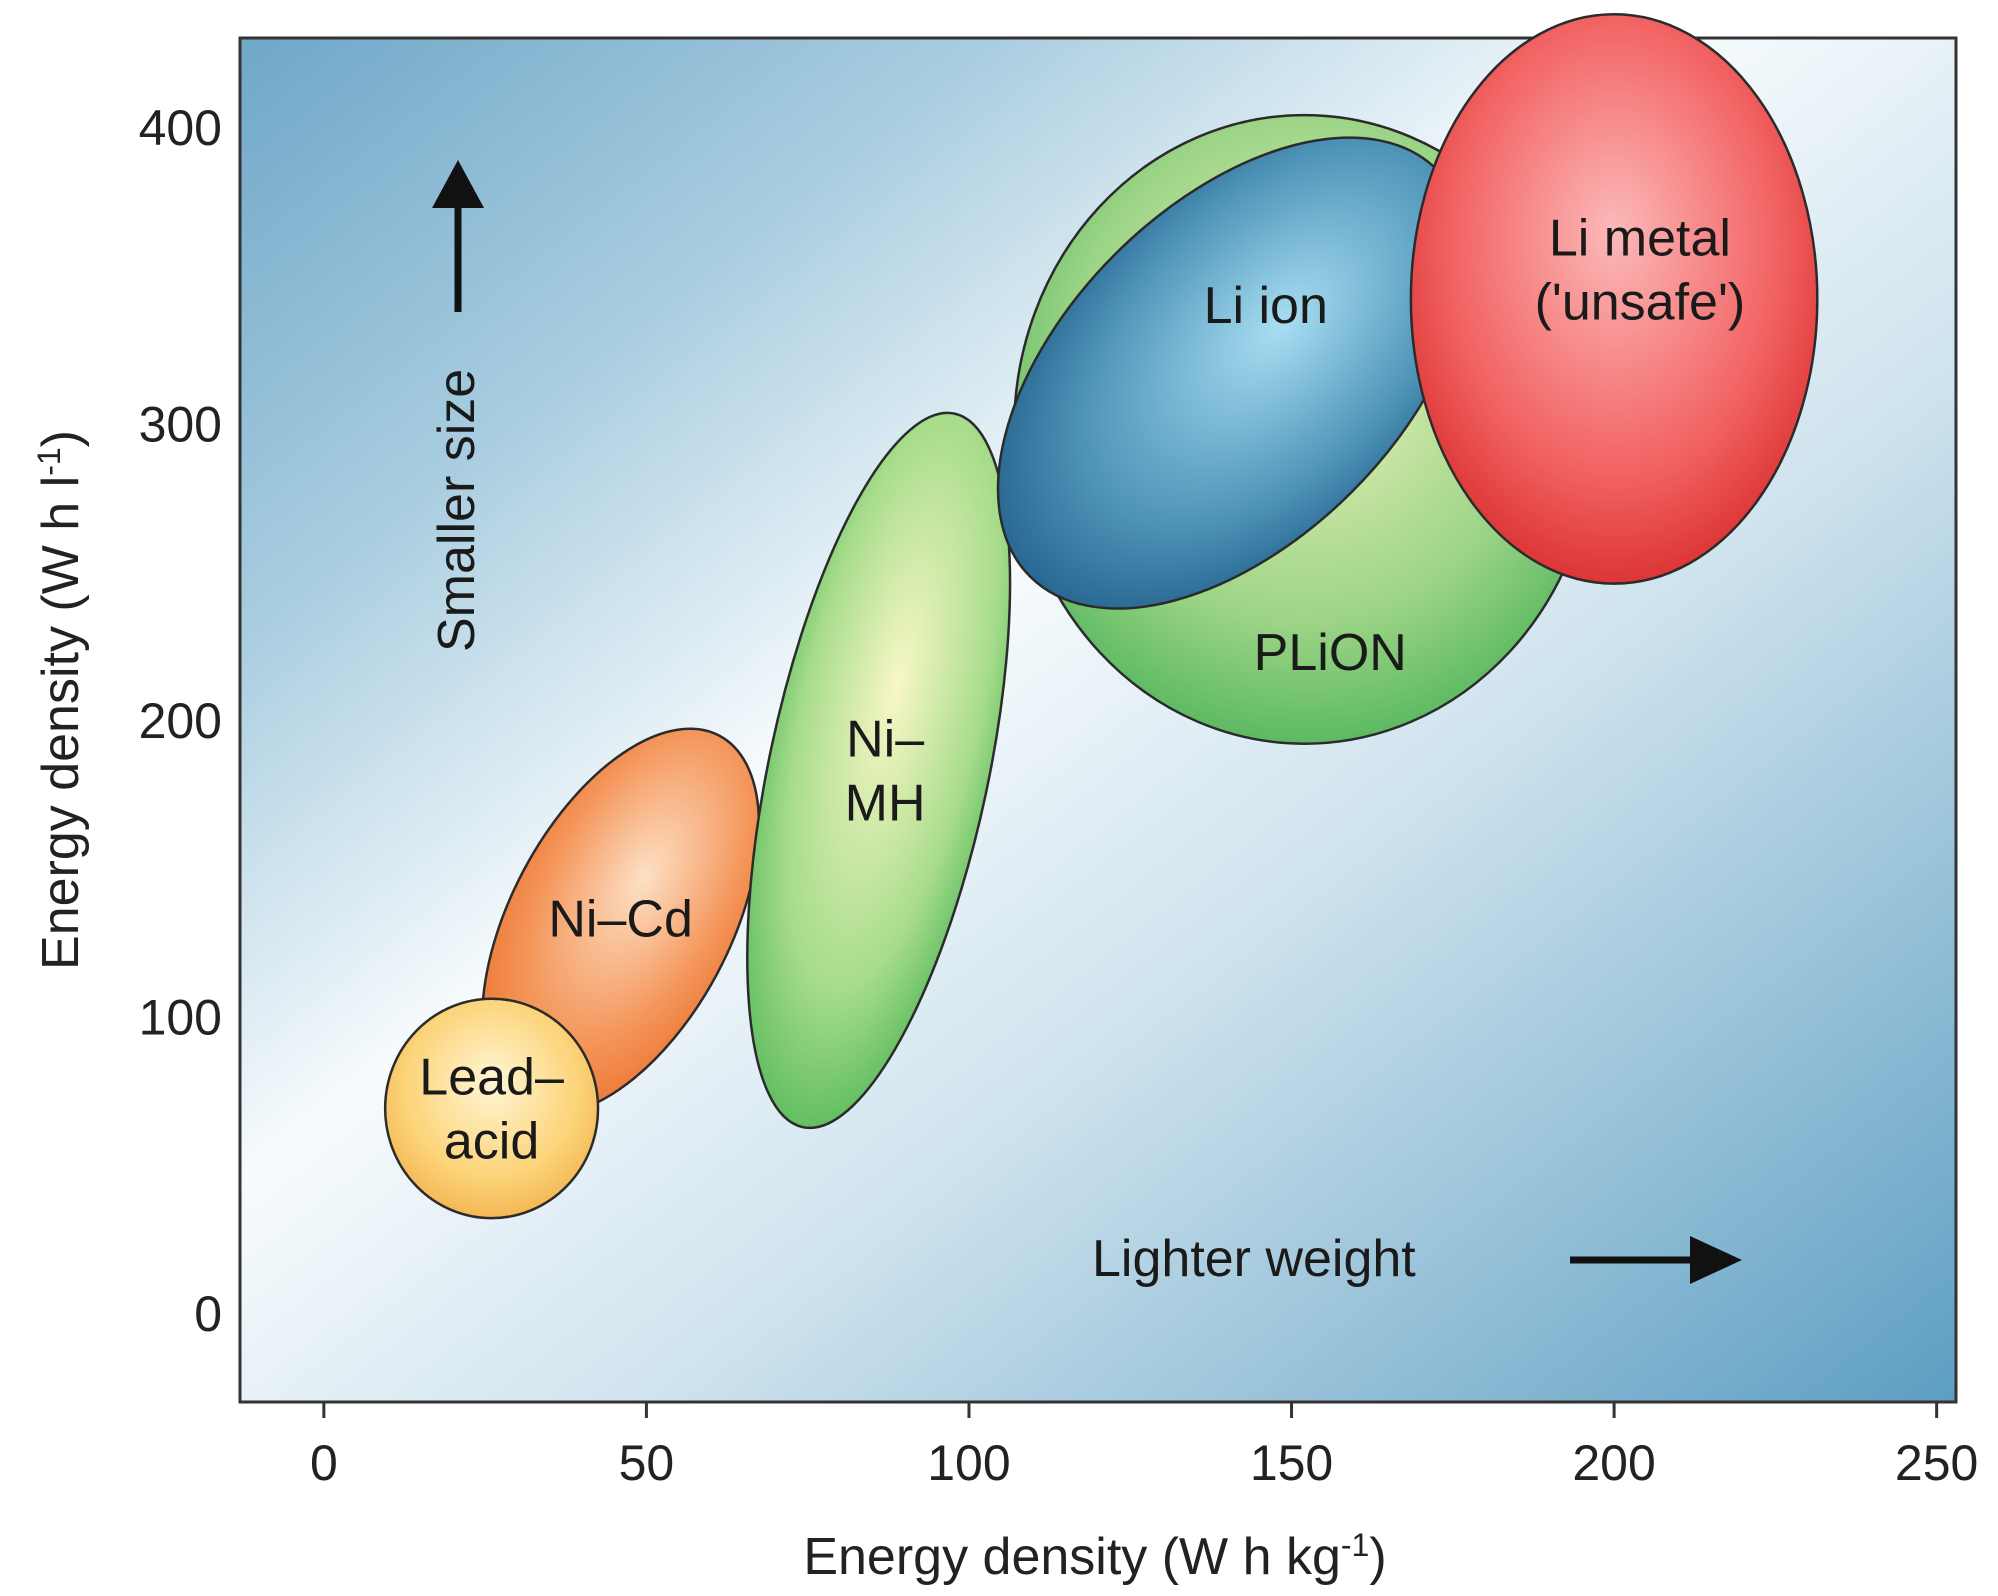 The width and height of the screenshot is (1998, 1596). What do you see at coordinates (885, 803) in the screenshot?
I see `region-label: MH` at bounding box center [885, 803].